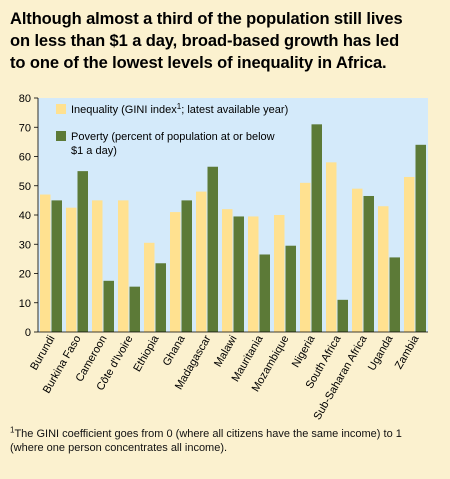 Image resolution: width=450 pixels, height=479 pixels. What do you see at coordinates (25, 99) in the screenshot?
I see `y-tick-label: 80` at bounding box center [25, 99].